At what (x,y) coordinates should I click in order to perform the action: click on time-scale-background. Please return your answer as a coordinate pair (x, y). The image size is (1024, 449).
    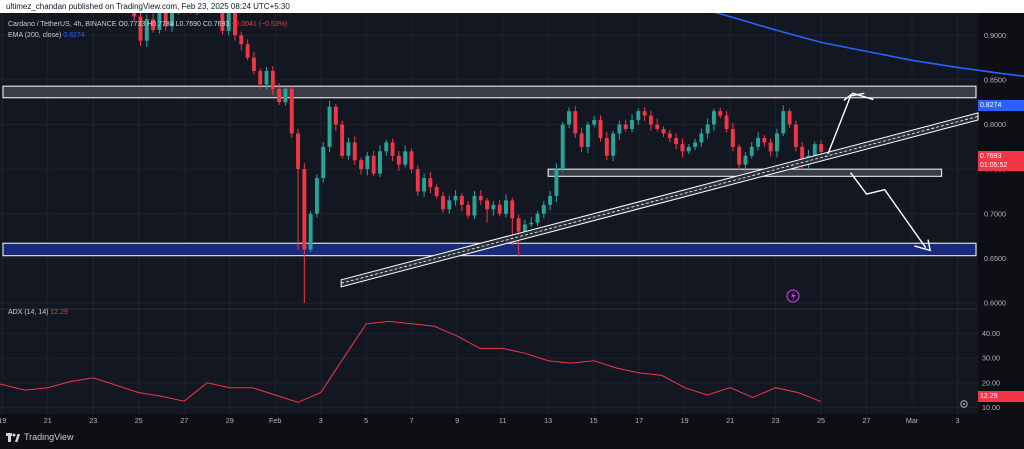
    Looking at the image, I should click on (512, 420).